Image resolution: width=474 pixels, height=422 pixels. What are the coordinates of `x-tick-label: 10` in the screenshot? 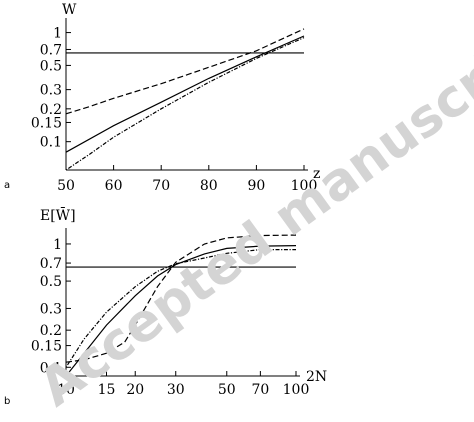 It's located at (66, 390).